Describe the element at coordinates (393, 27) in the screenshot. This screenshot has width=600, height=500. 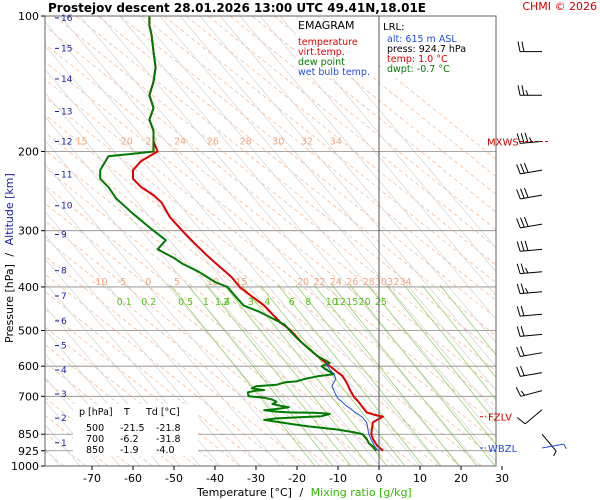
I see `lrl-title: LRL:` at that location.